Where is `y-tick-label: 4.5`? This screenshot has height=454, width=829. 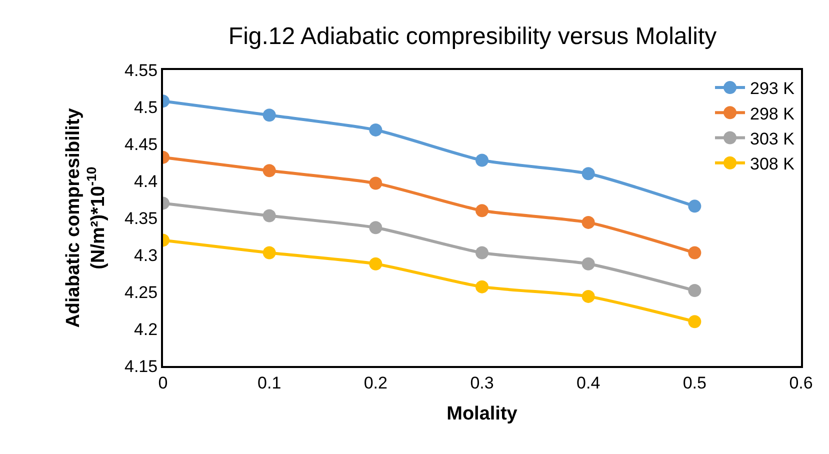
y-tick-label: 4.5 is located at coordinates (146, 107).